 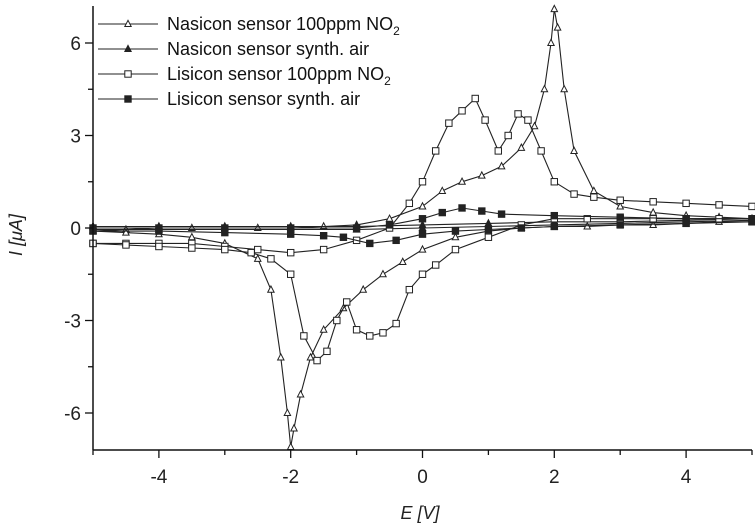 What do you see at coordinates (75, 229) in the screenshot?
I see `y-tick-label: 0` at bounding box center [75, 229].